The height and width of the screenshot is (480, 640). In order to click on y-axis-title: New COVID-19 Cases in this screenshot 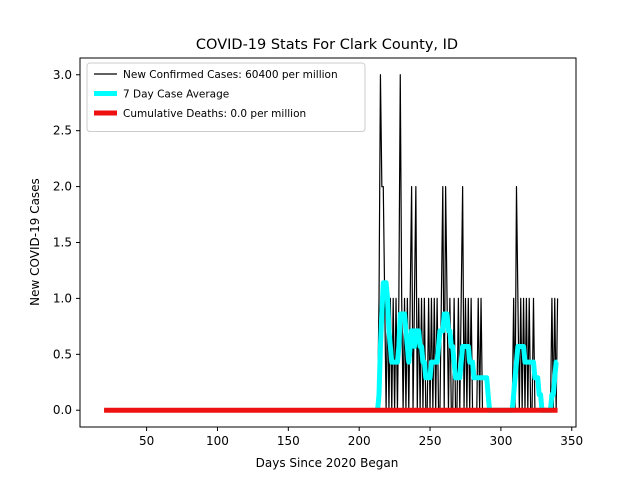, I will do `click(35, 242)`.